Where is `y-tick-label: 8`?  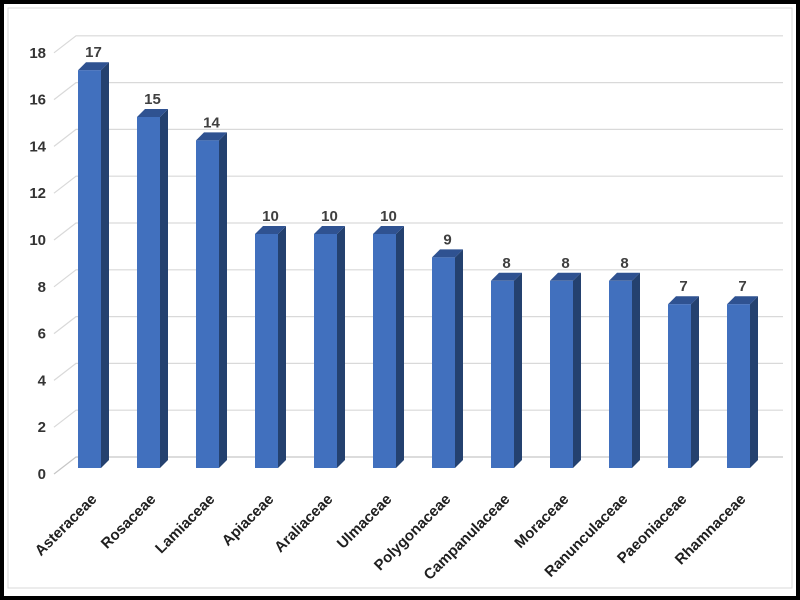 y-tick-label: 8 is located at coordinates (42, 287).